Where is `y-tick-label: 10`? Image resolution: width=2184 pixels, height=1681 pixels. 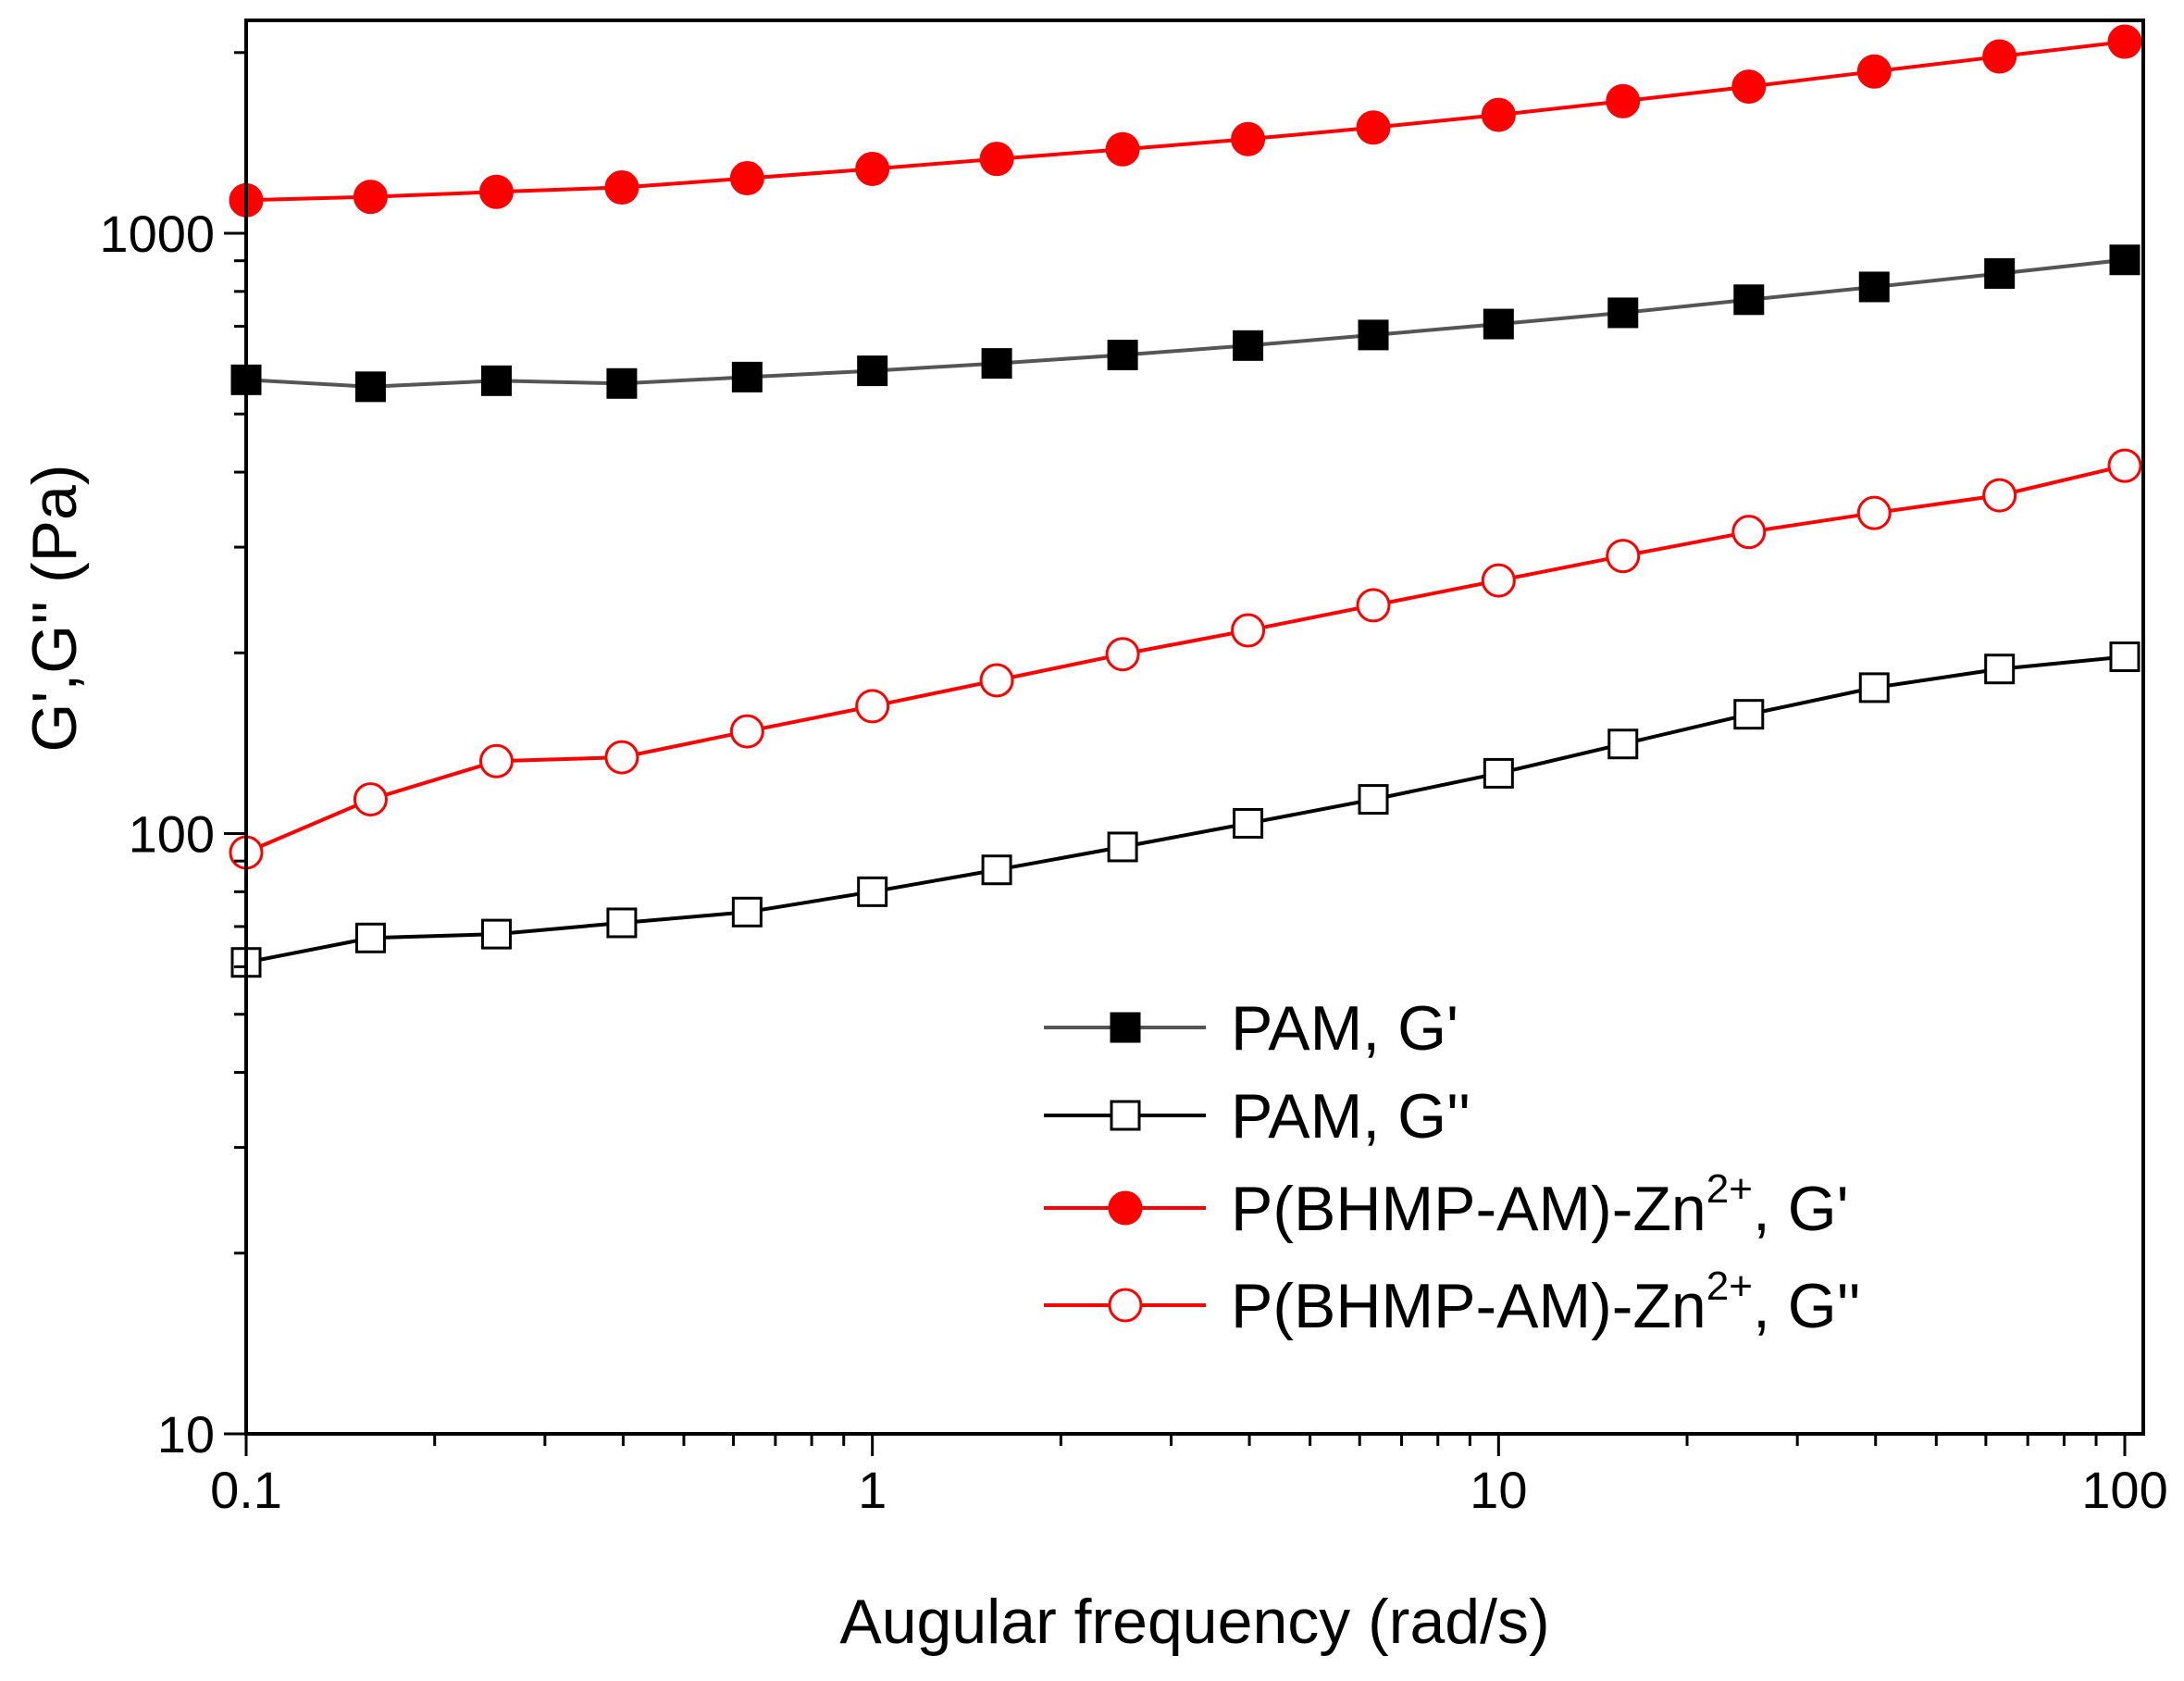
y-tick-label: 10 is located at coordinates (186, 1434).